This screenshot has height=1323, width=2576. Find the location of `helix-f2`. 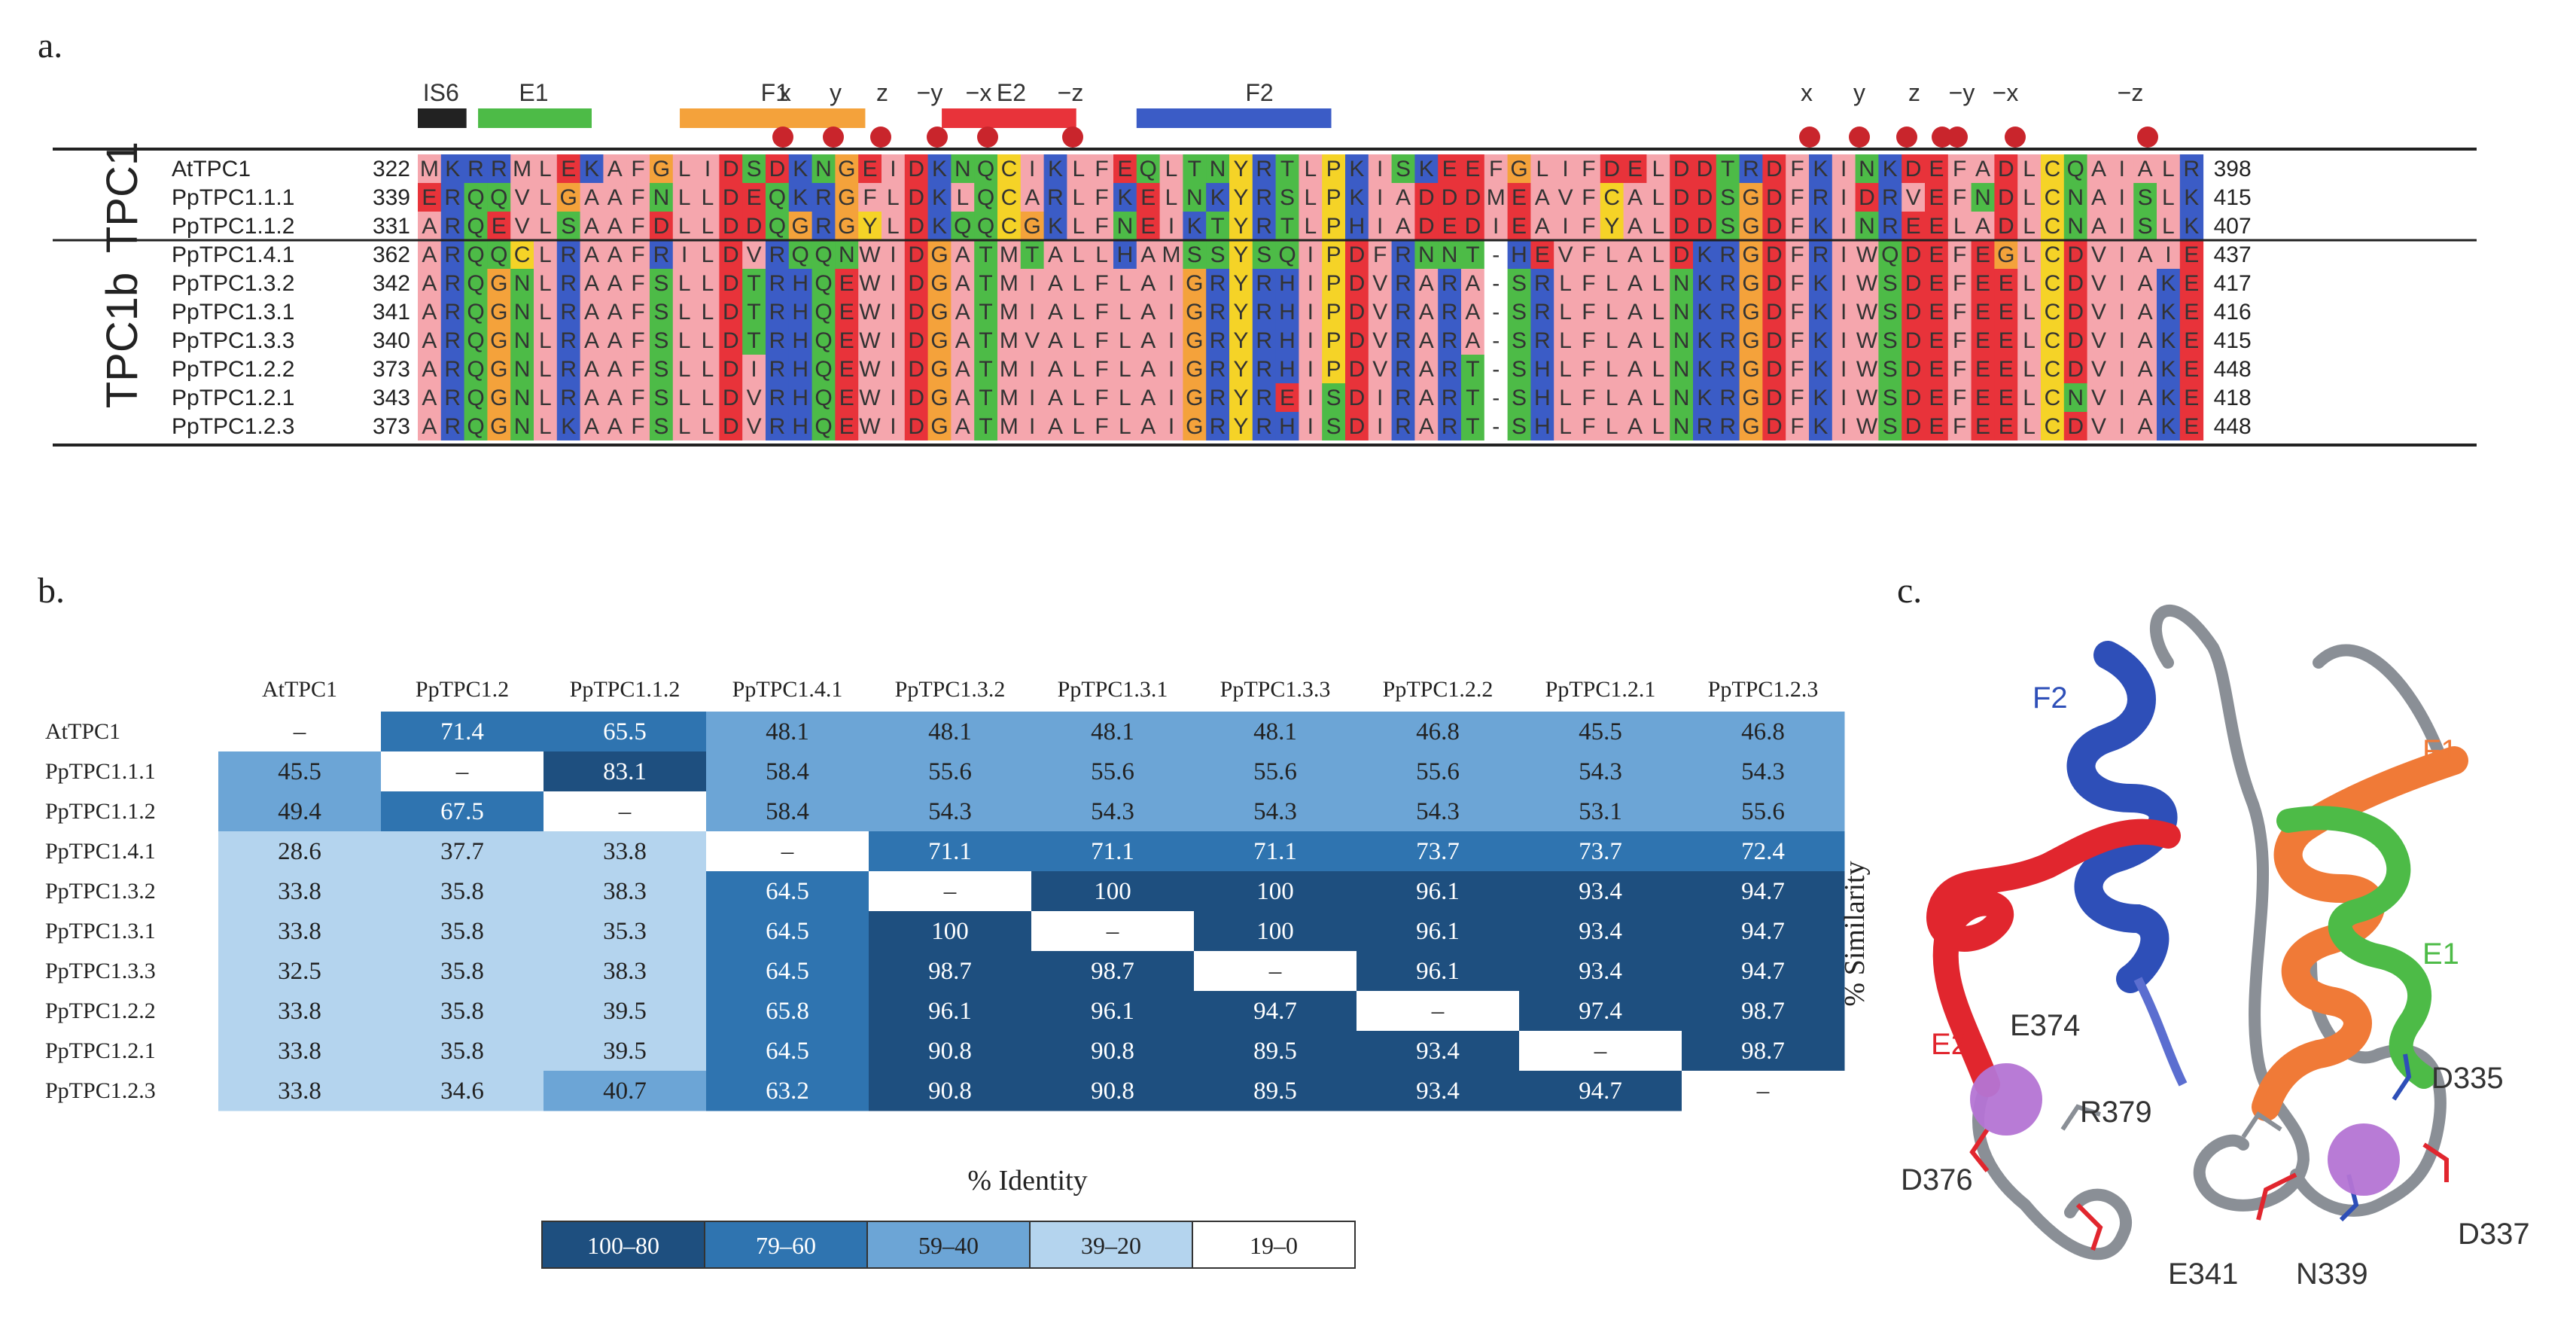

helix-f2 is located at coordinates (2122, 817).